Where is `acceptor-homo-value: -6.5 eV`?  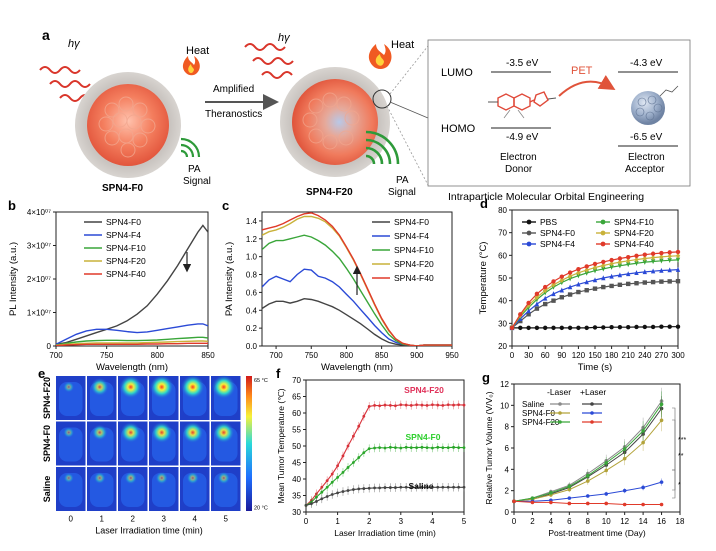
acceptor-homo-value: -6.5 eV is located at coordinates (646, 137).